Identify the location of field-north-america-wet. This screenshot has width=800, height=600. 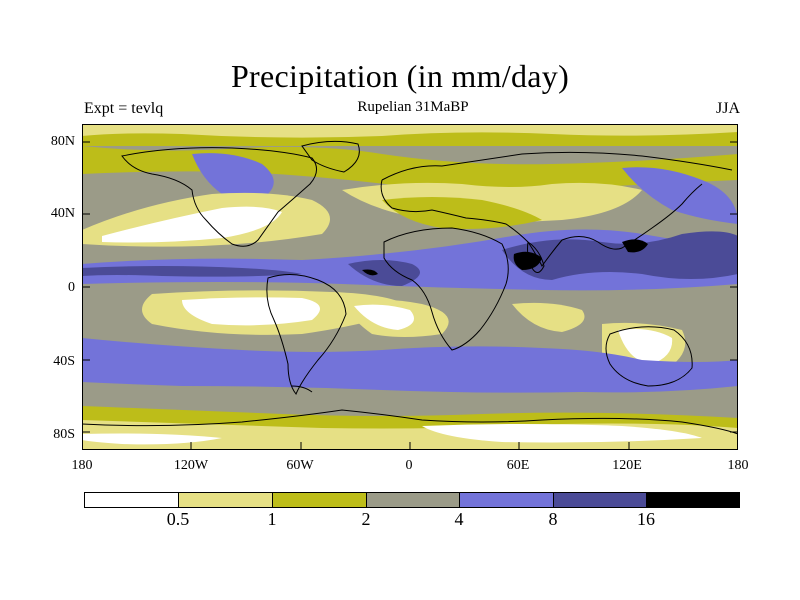
(233, 176).